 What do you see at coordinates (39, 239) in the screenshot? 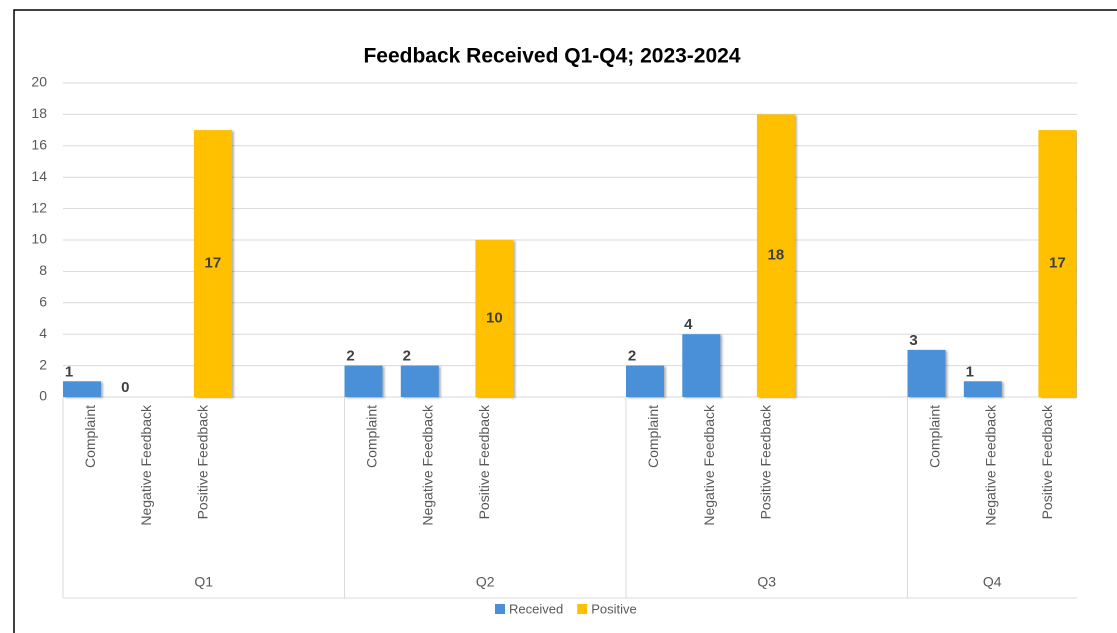
I see `y-tick-label: 10` at bounding box center [39, 239].